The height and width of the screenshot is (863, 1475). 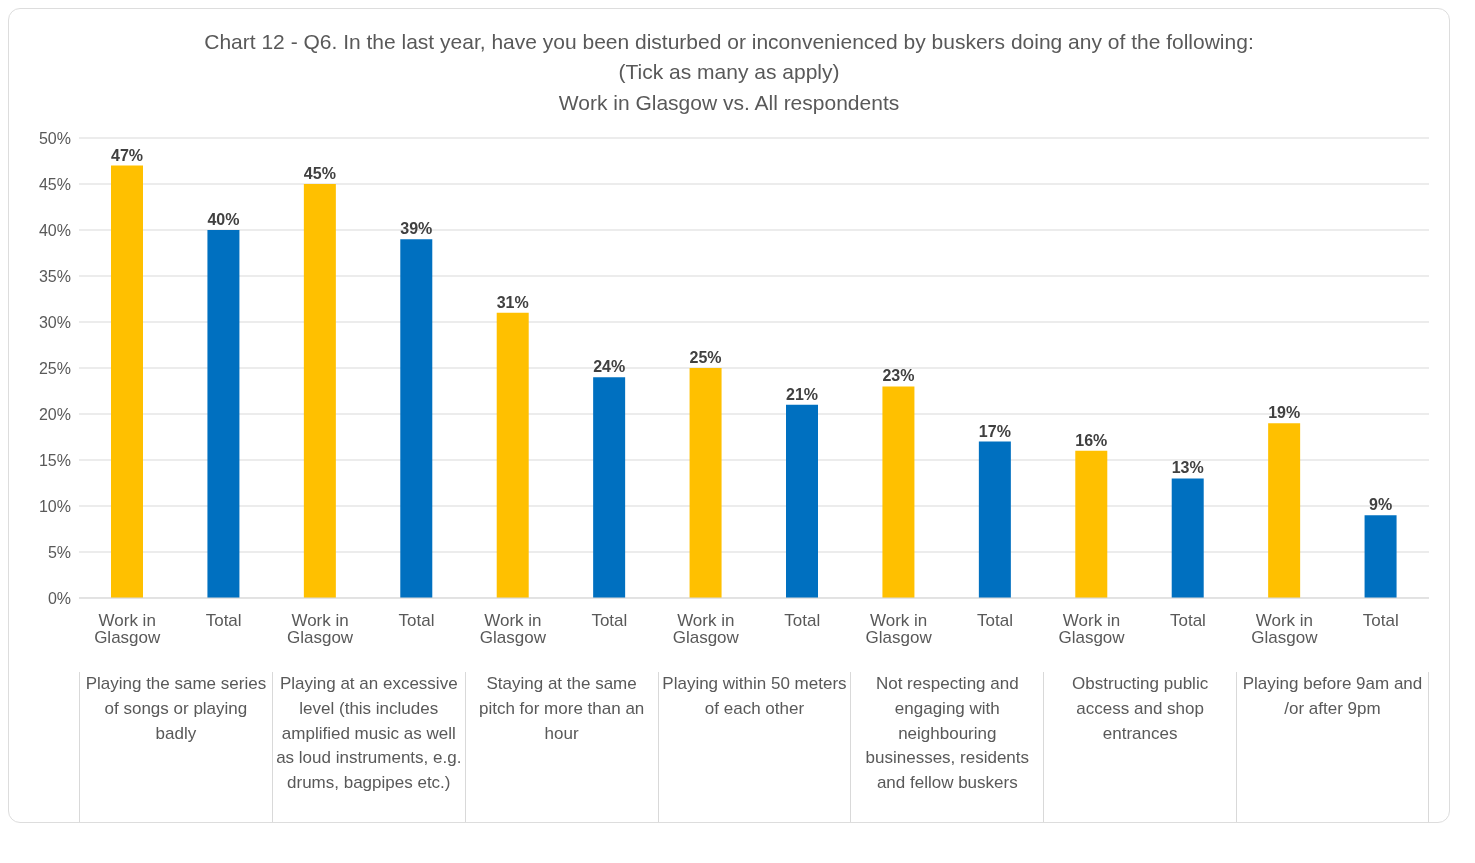 I want to click on y-tick-label: 20%, so click(x=54, y=414).